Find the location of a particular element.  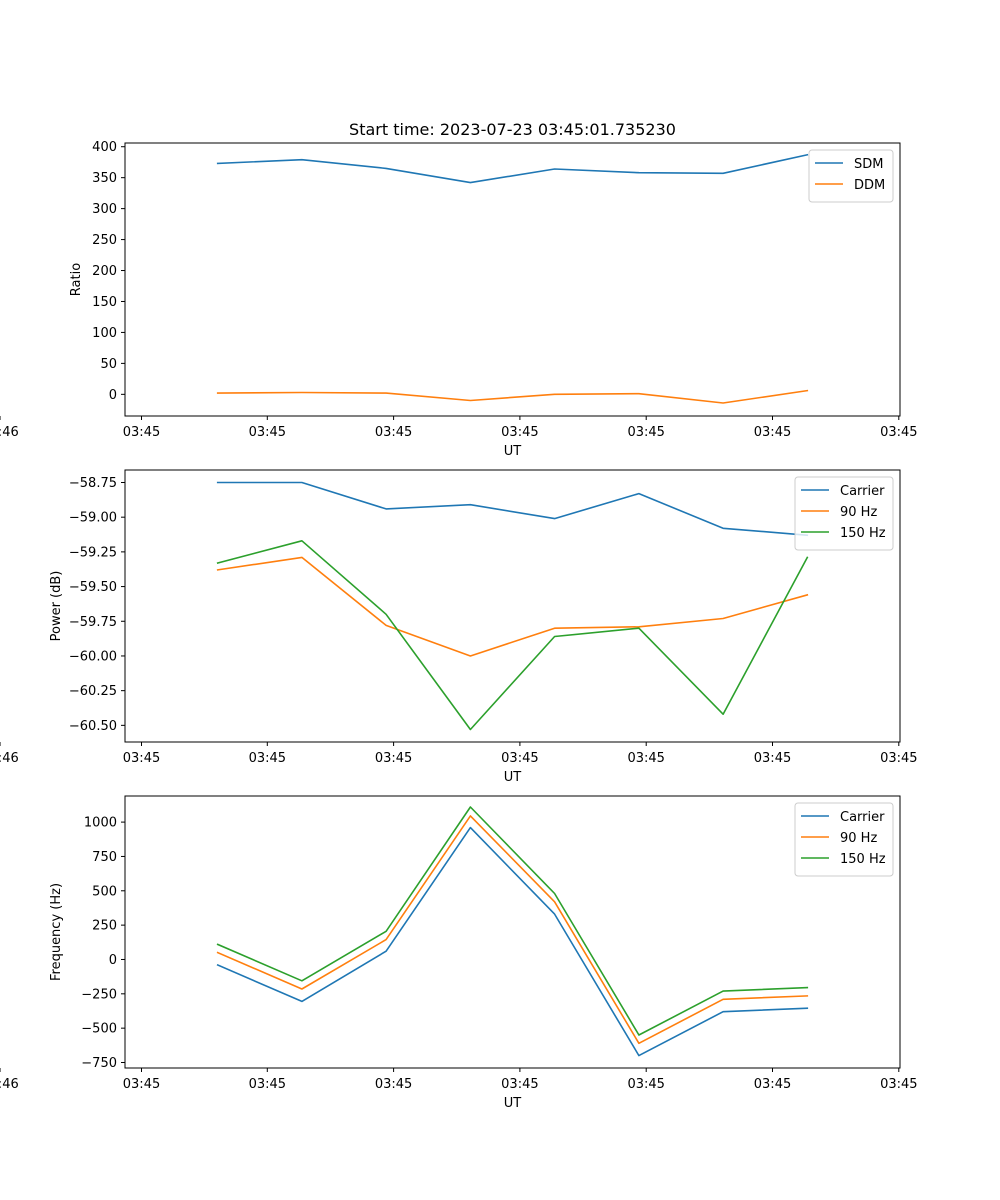

y-tick-label: 500 is located at coordinates (104, 891).